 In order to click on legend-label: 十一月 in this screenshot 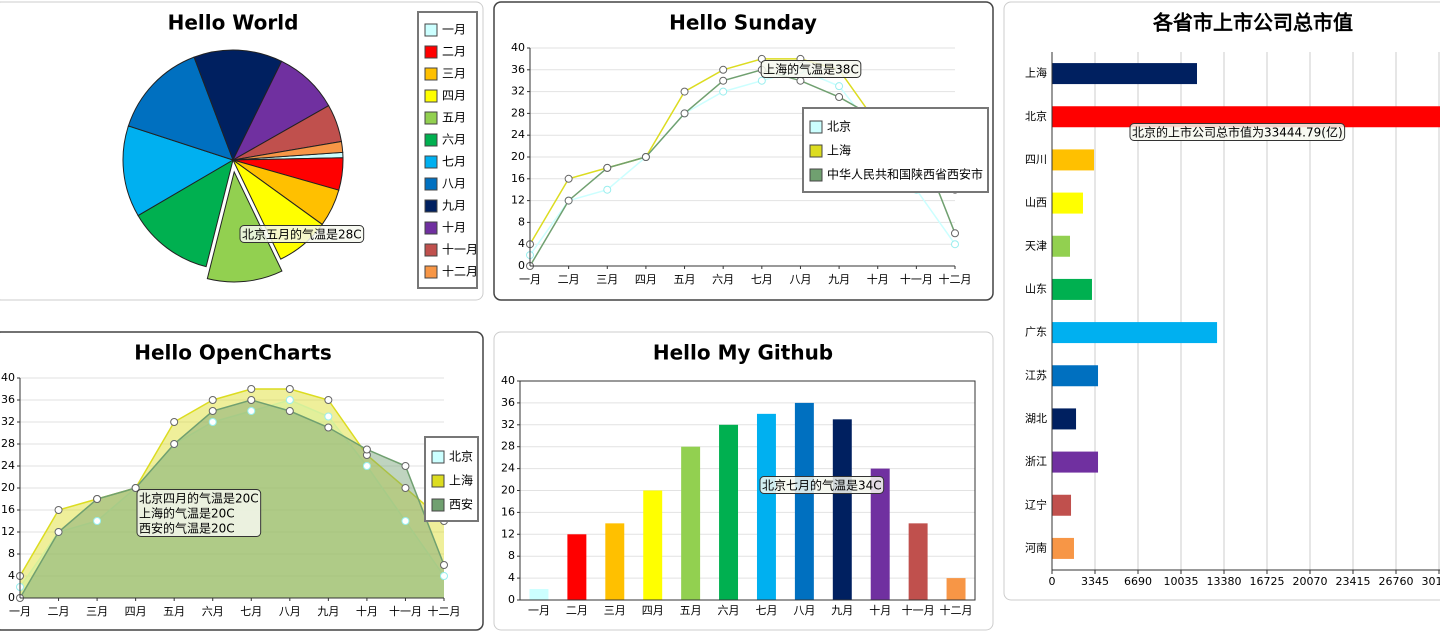, I will do `click(460, 250)`.